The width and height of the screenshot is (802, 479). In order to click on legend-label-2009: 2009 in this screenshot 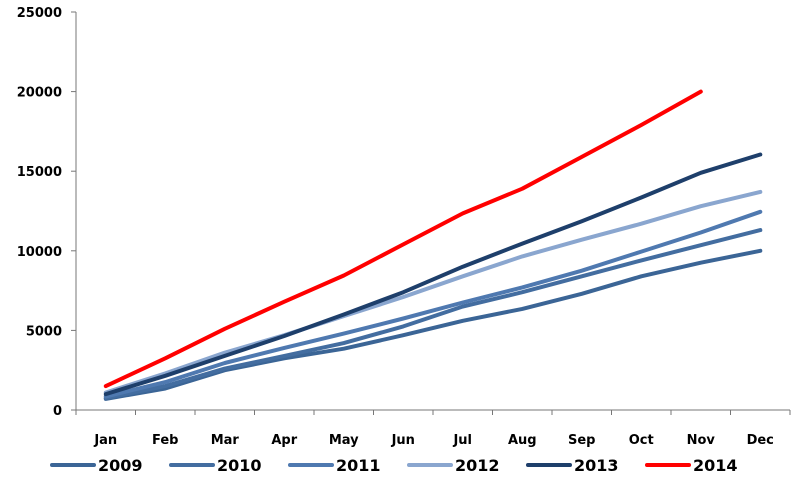, I will do `click(120, 465)`.